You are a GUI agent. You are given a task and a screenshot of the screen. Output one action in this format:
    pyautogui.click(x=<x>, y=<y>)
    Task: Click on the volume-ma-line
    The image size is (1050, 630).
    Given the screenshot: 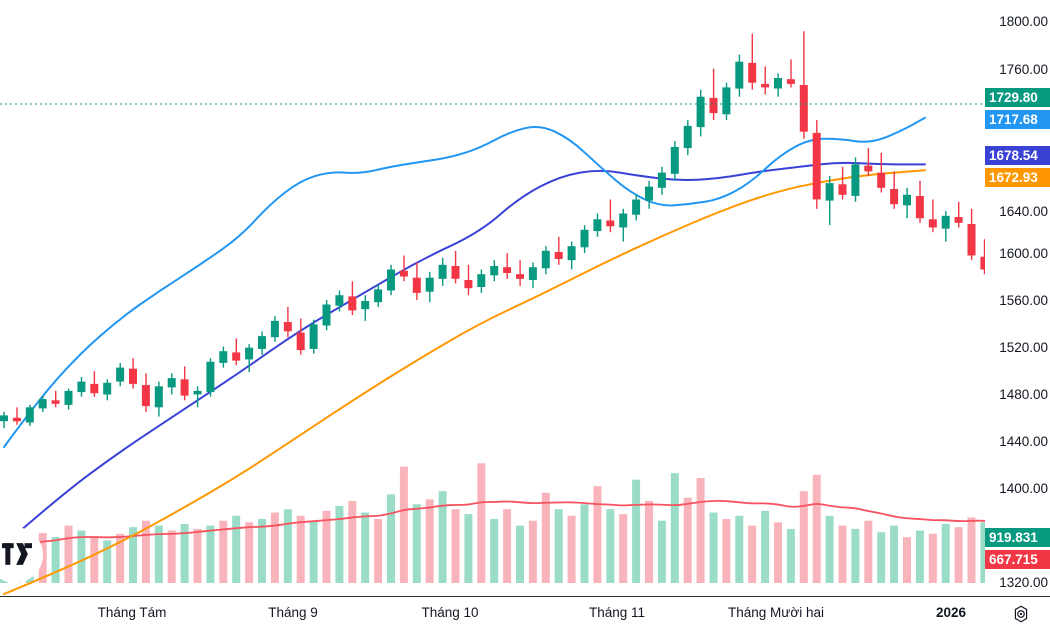 What is the action you would take?
    pyautogui.click(x=494, y=524)
    